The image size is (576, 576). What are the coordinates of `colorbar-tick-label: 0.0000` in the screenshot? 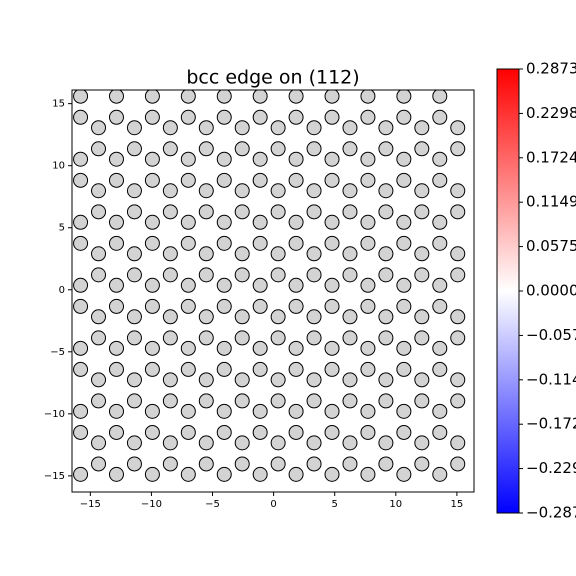 It's located at (551, 291).